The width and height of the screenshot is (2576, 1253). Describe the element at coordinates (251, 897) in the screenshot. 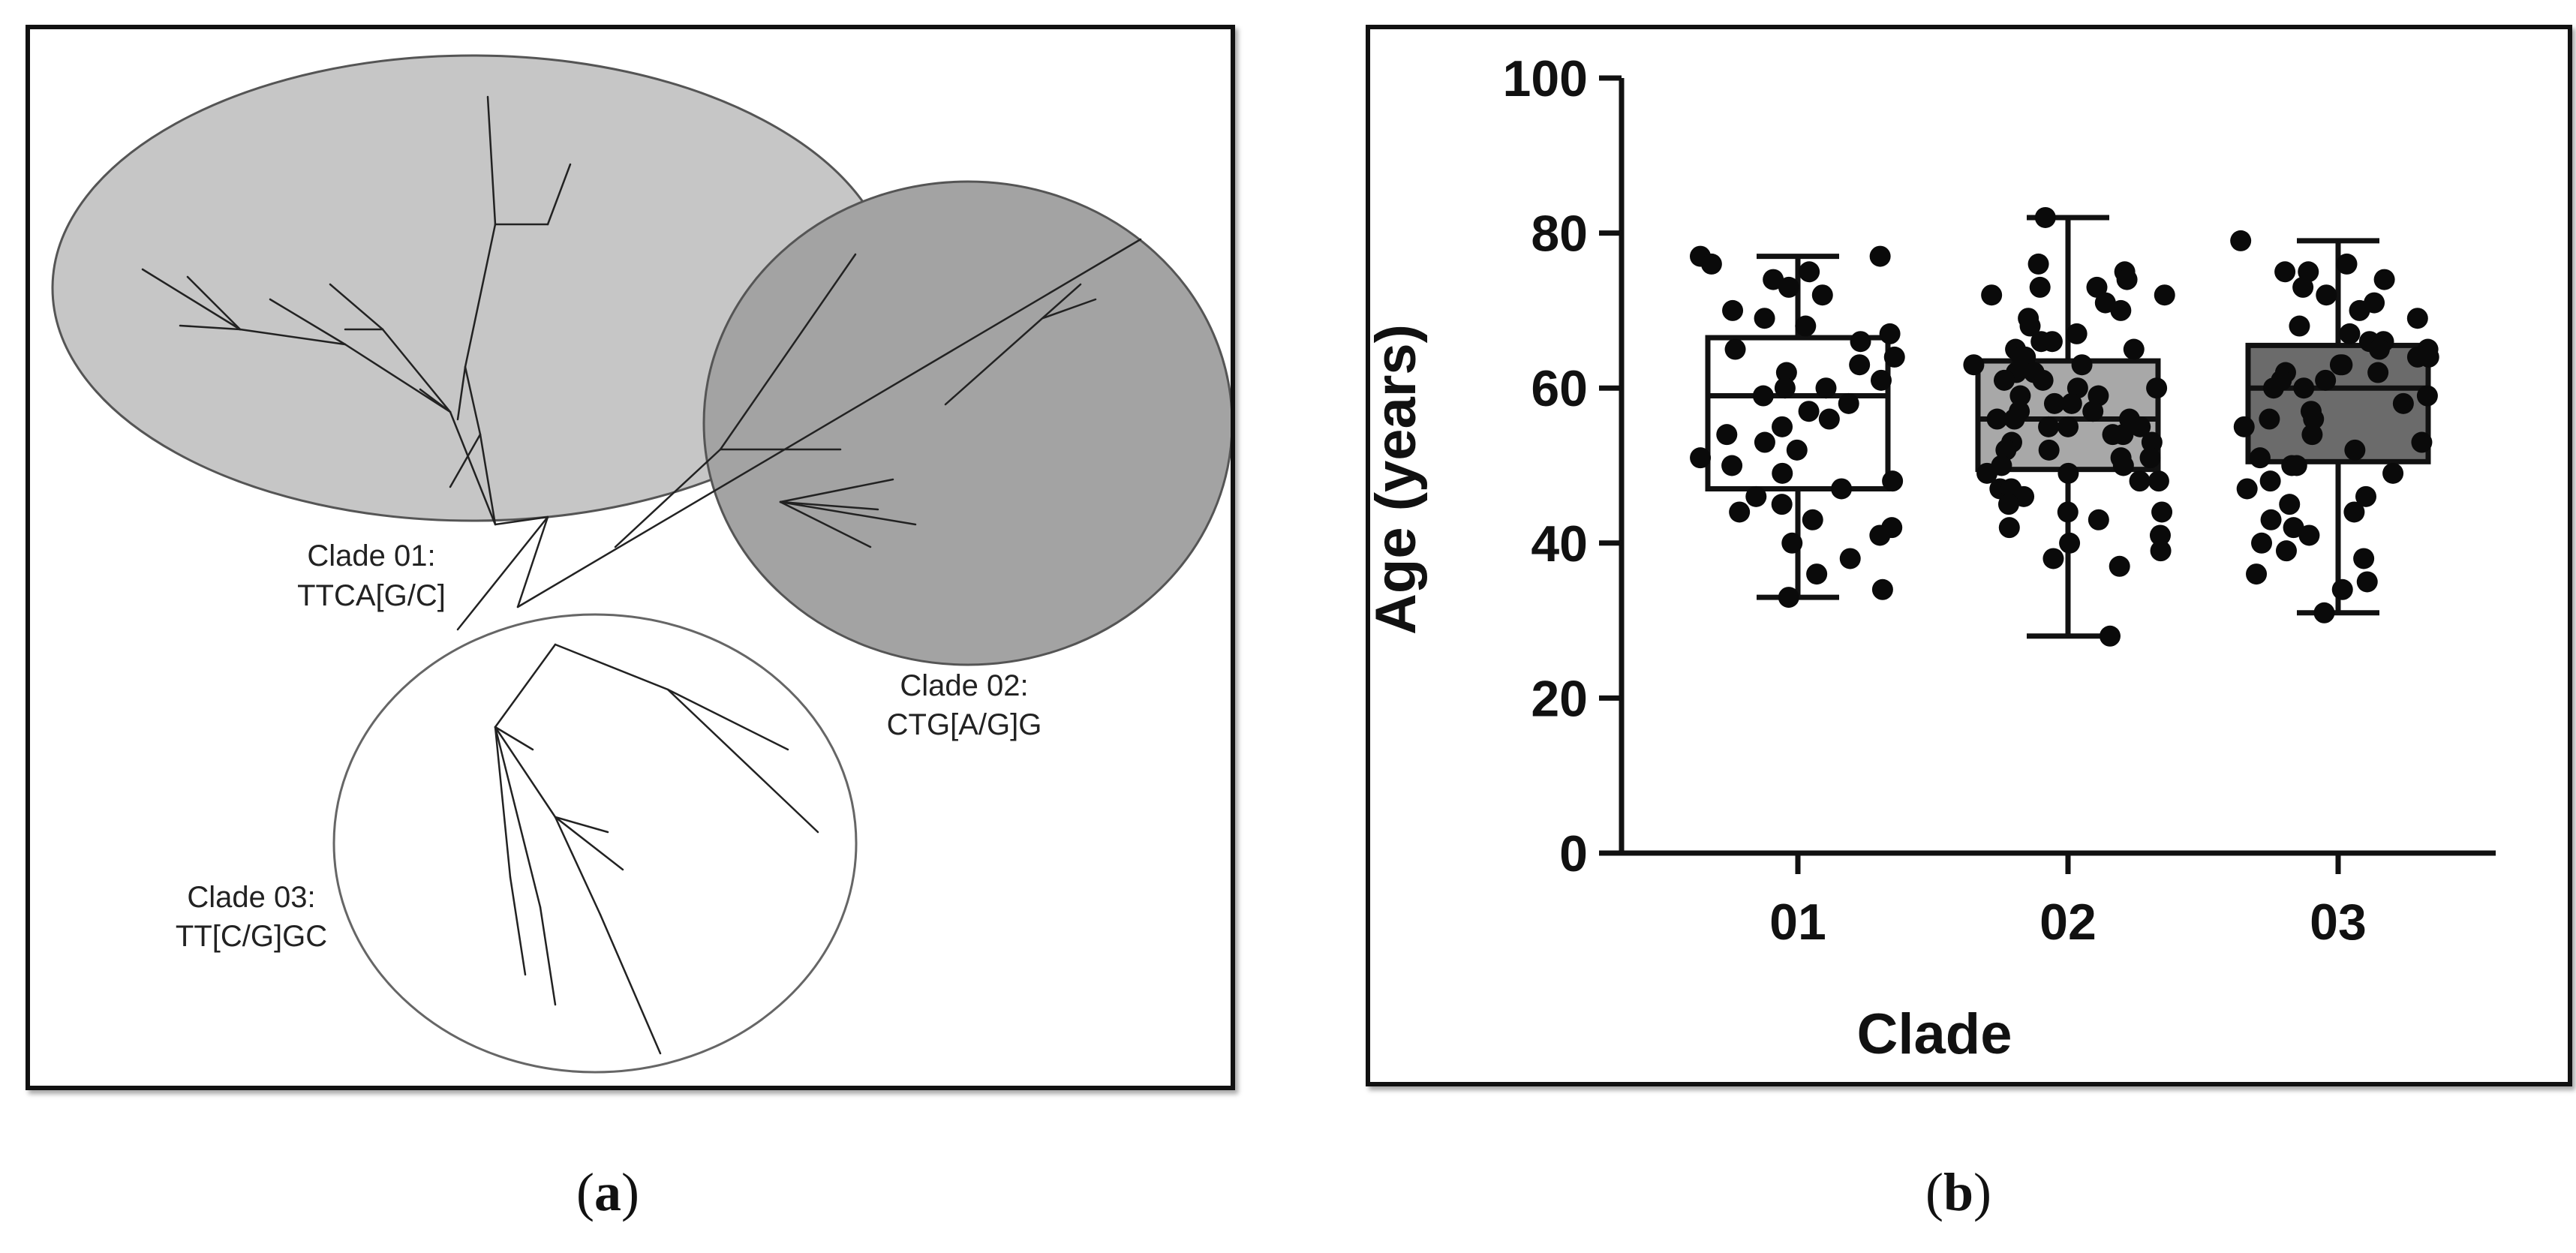

I see `clade-03-title: Clade 03:` at that location.